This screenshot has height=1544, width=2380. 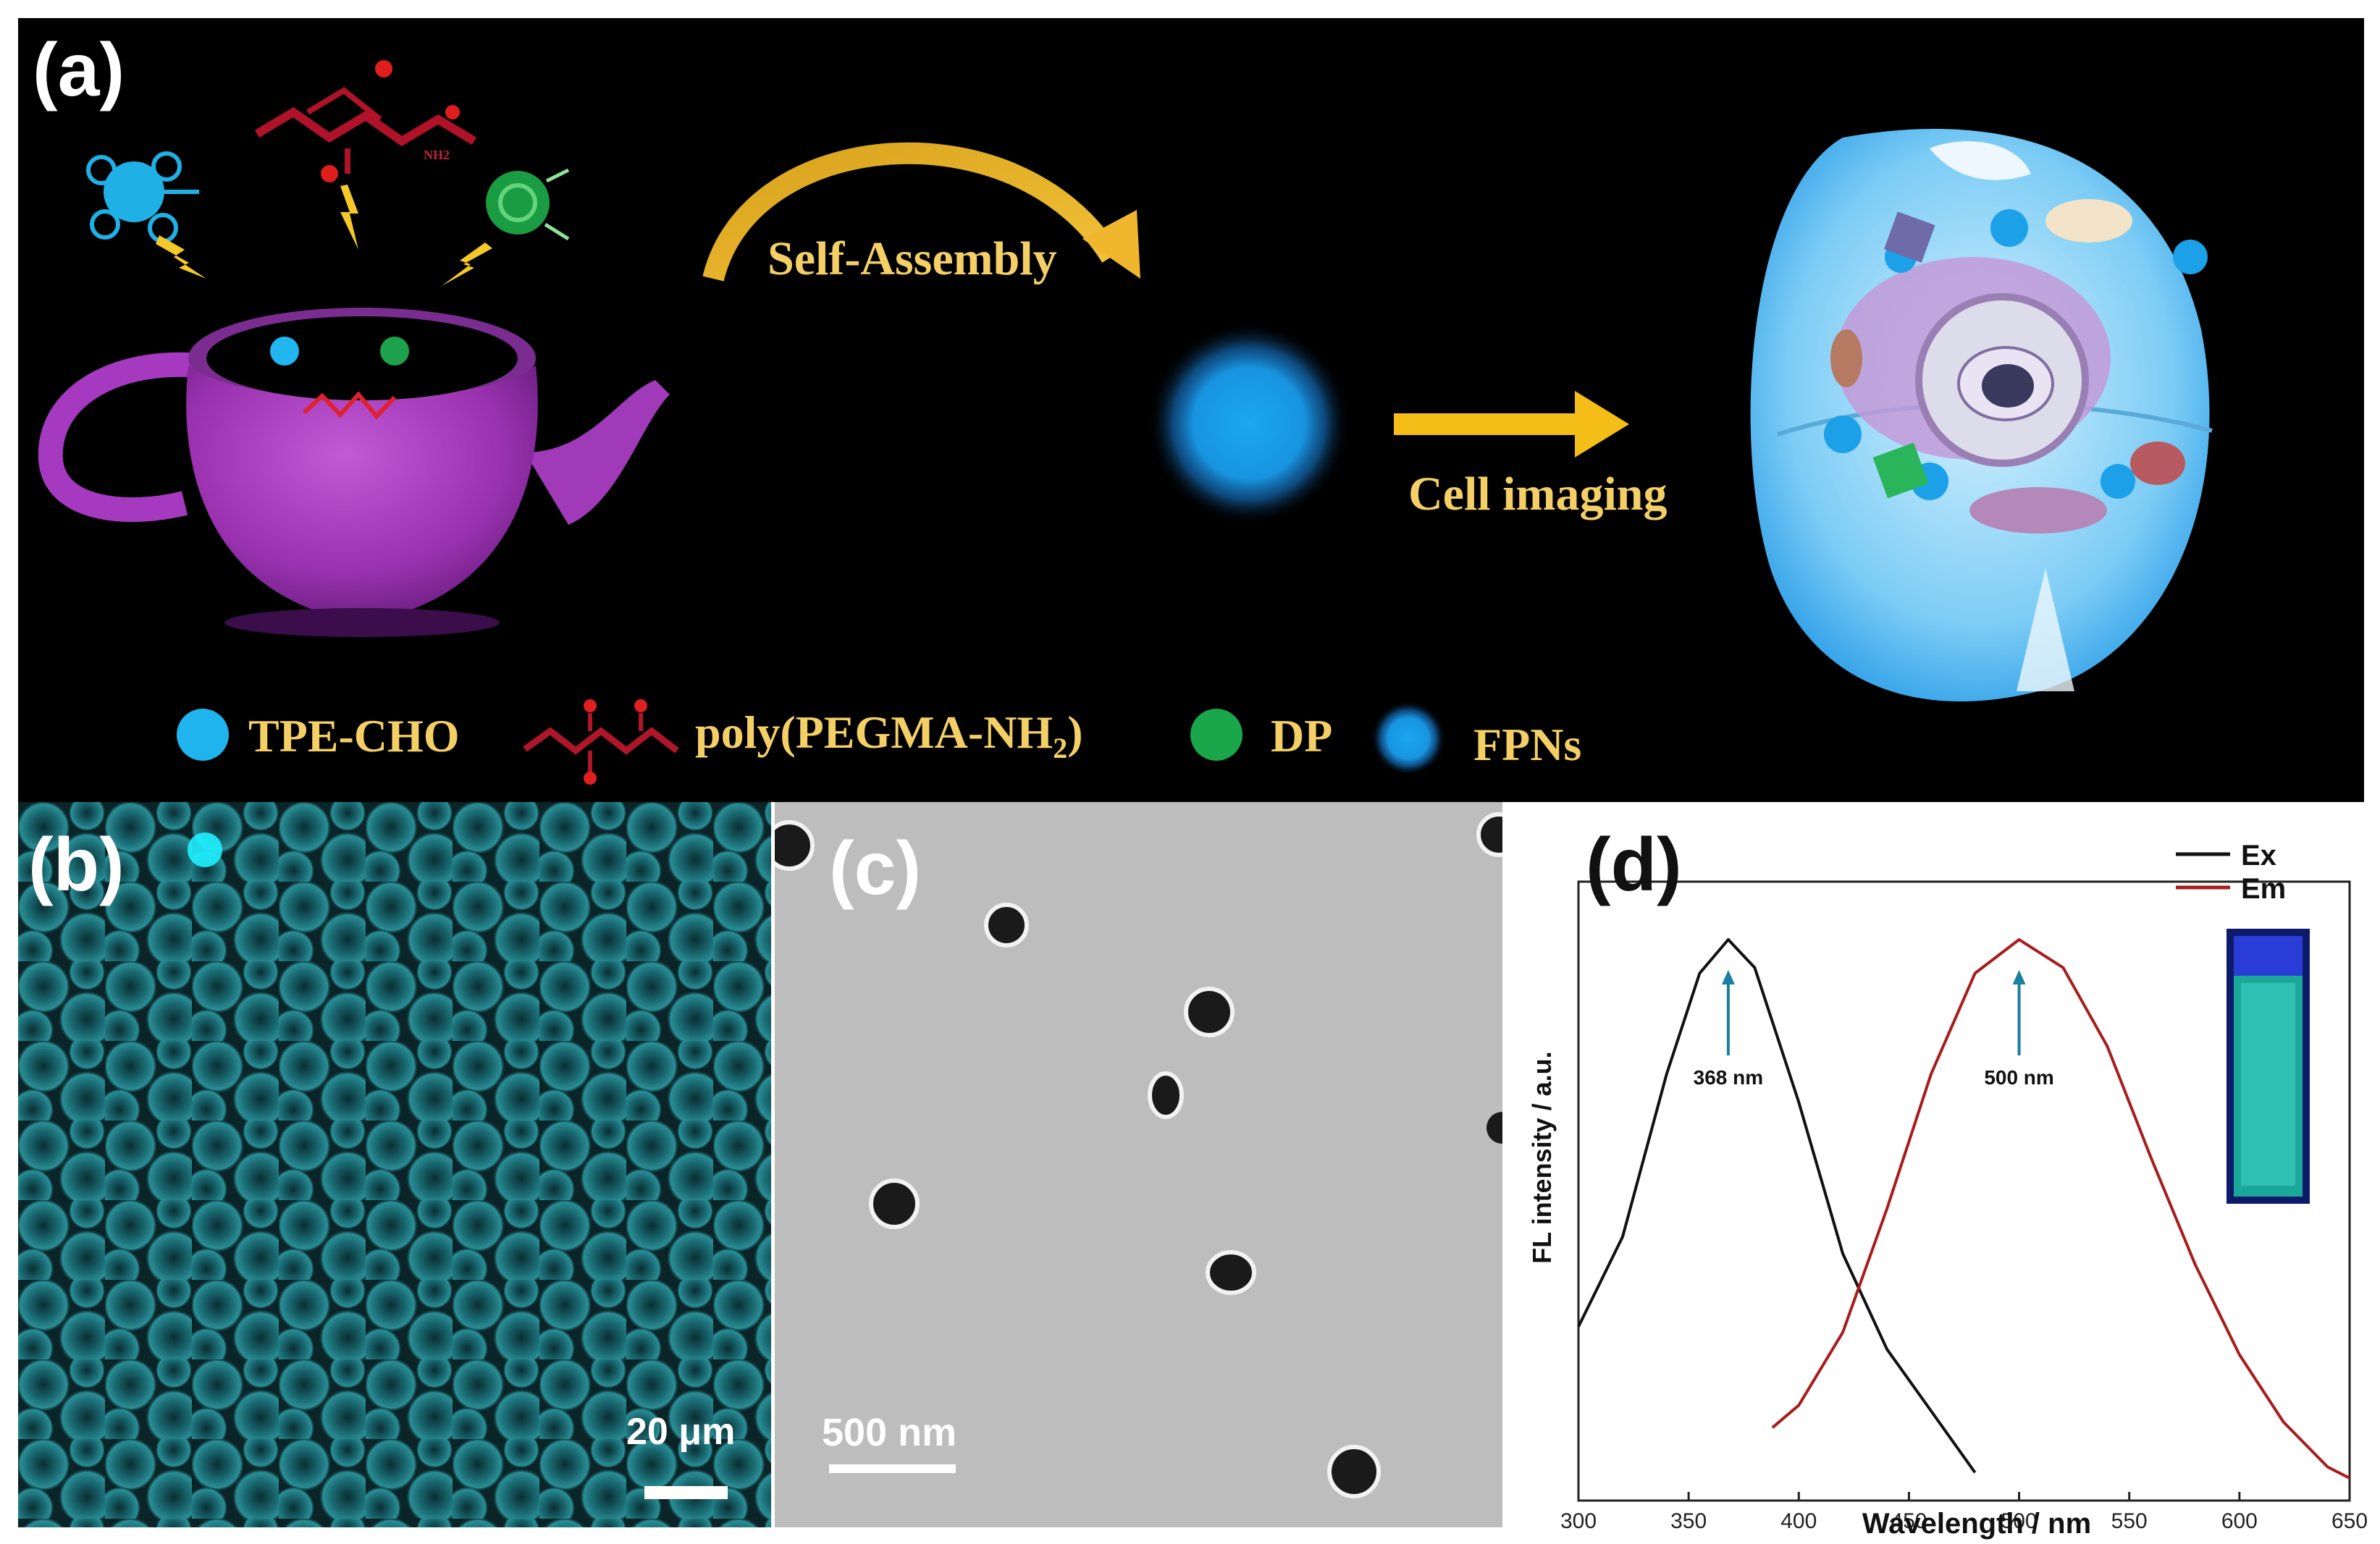 What do you see at coordinates (874, 732) in the screenshot?
I see `legend-polymer-prefix: poly(PEGMA-NH` at bounding box center [874, 732].